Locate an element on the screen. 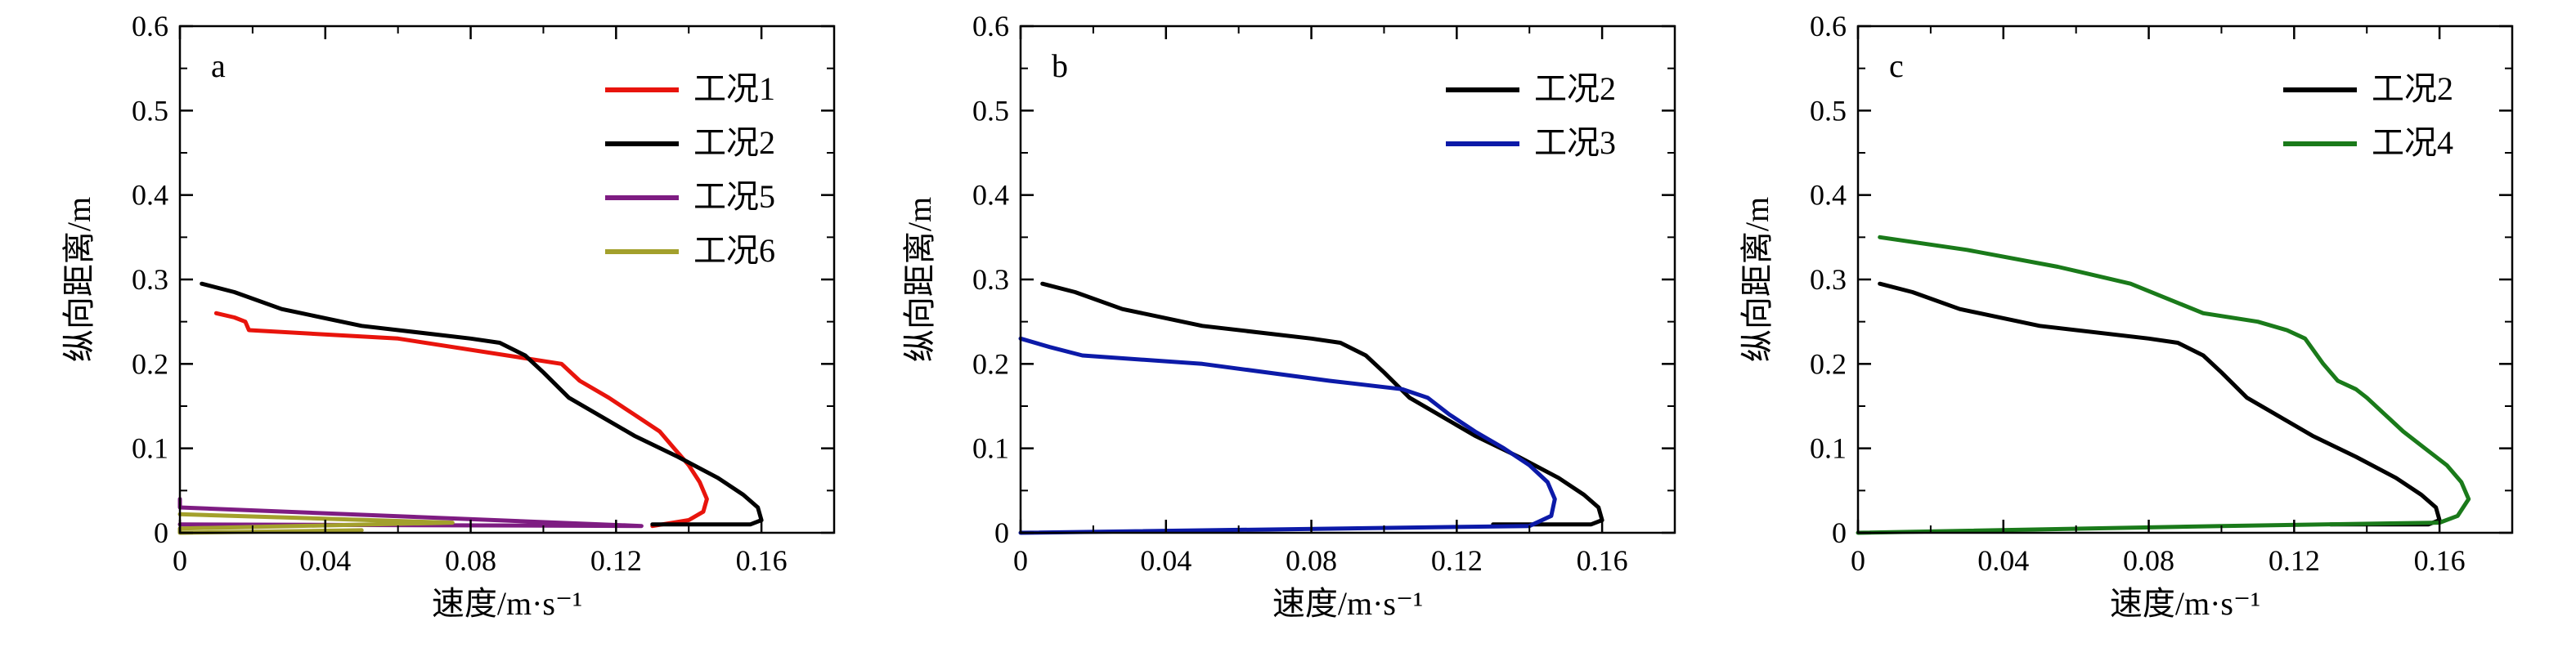 The height and width of the screenshot is (648, 2576). legend-label: 工况1 is located at coordinates (734, 88).